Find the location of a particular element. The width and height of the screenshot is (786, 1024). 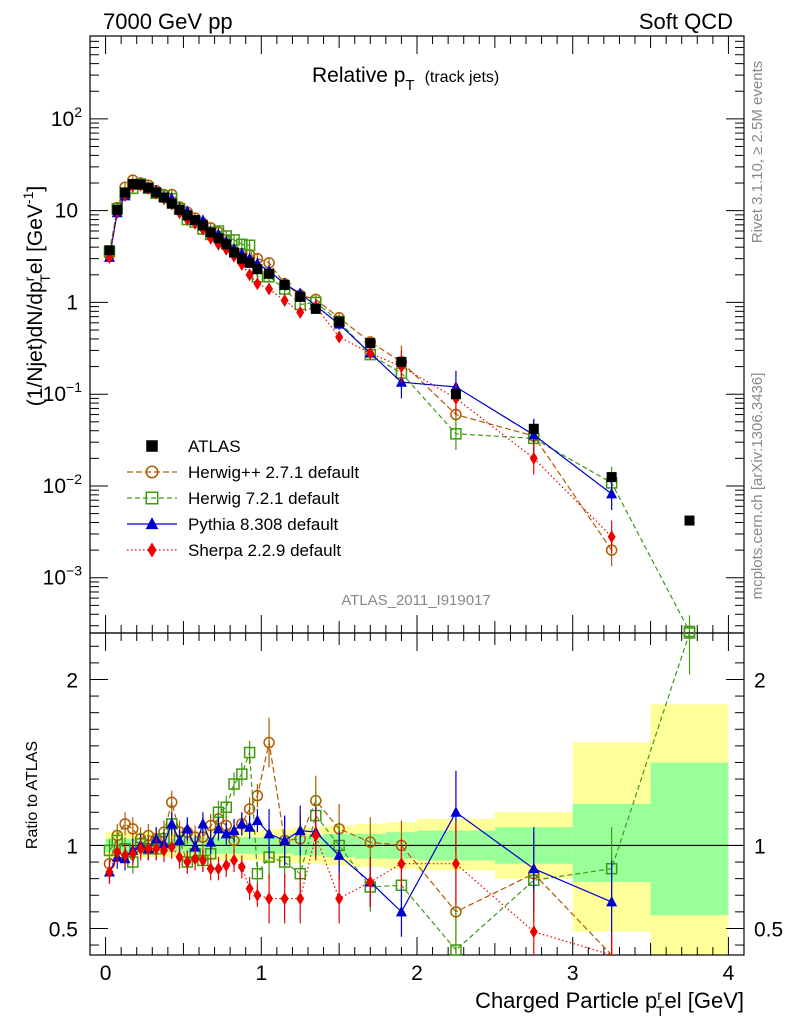

legend-label-3: Pythia 8.308 default is located at coordinates (263, 524).